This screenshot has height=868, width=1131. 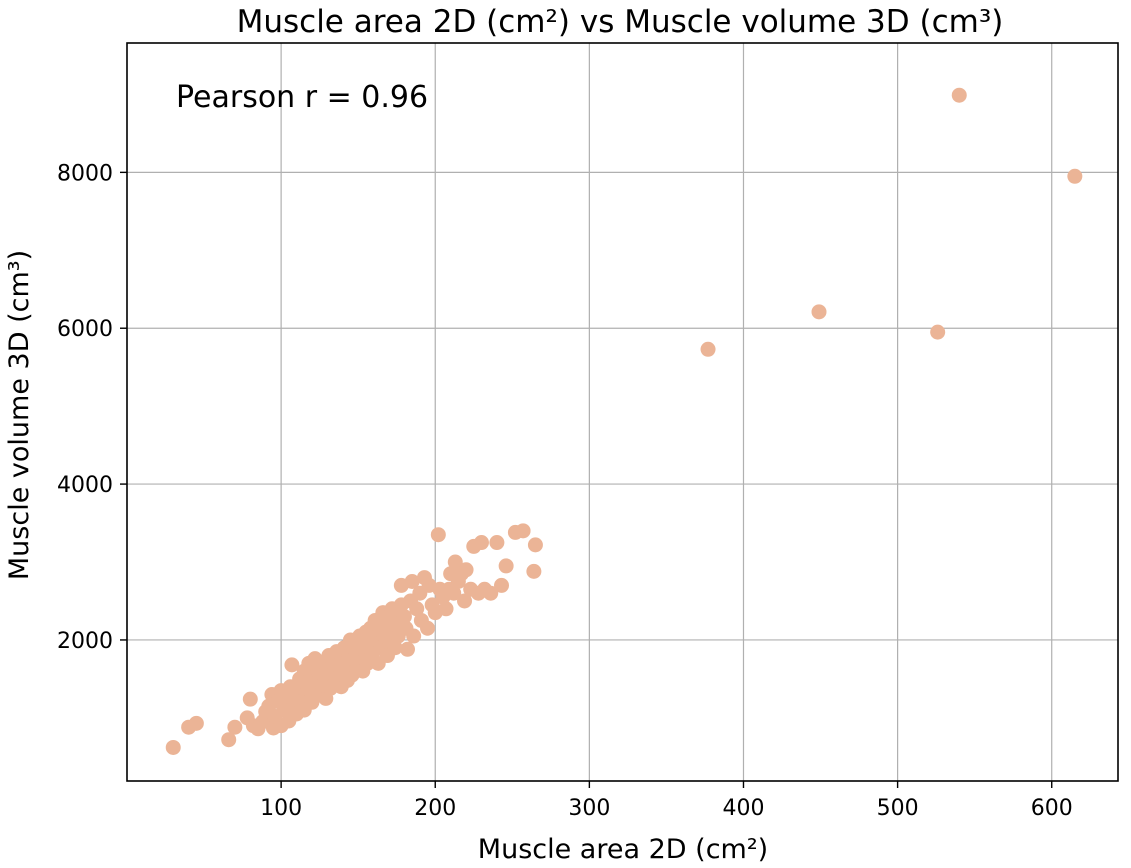 What do you see at coordinates (302, 97) in the screenshot?
I see `pearson-annotation: Pearson r = 0.96` at bounding box center [302, 97].